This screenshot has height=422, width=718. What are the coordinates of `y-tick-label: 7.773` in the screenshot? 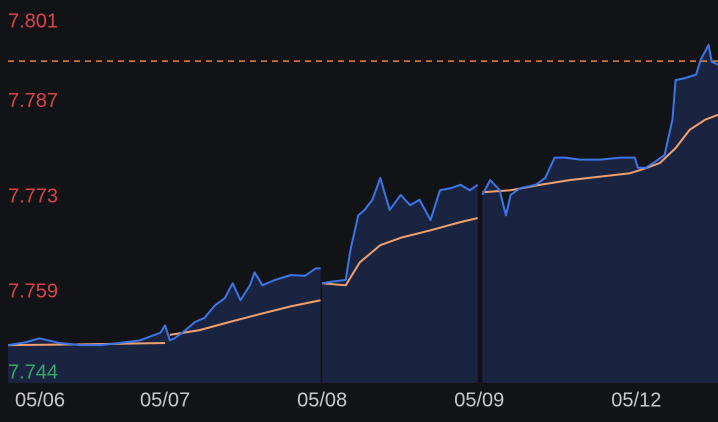 It's located at (33, 196).